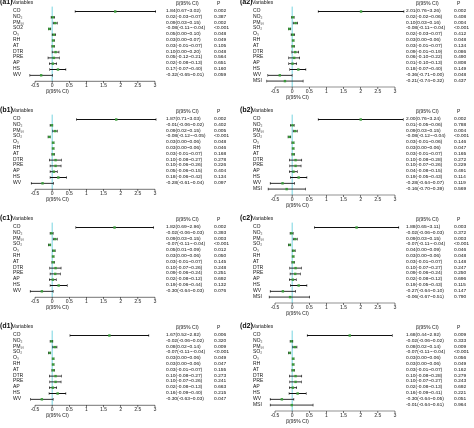 This screenshot has height=428, width=474. Describe the element at coordinates (424, 17) in the screenshot. I see `ci-text: 0.02(-0.02~0.06)` at that location.